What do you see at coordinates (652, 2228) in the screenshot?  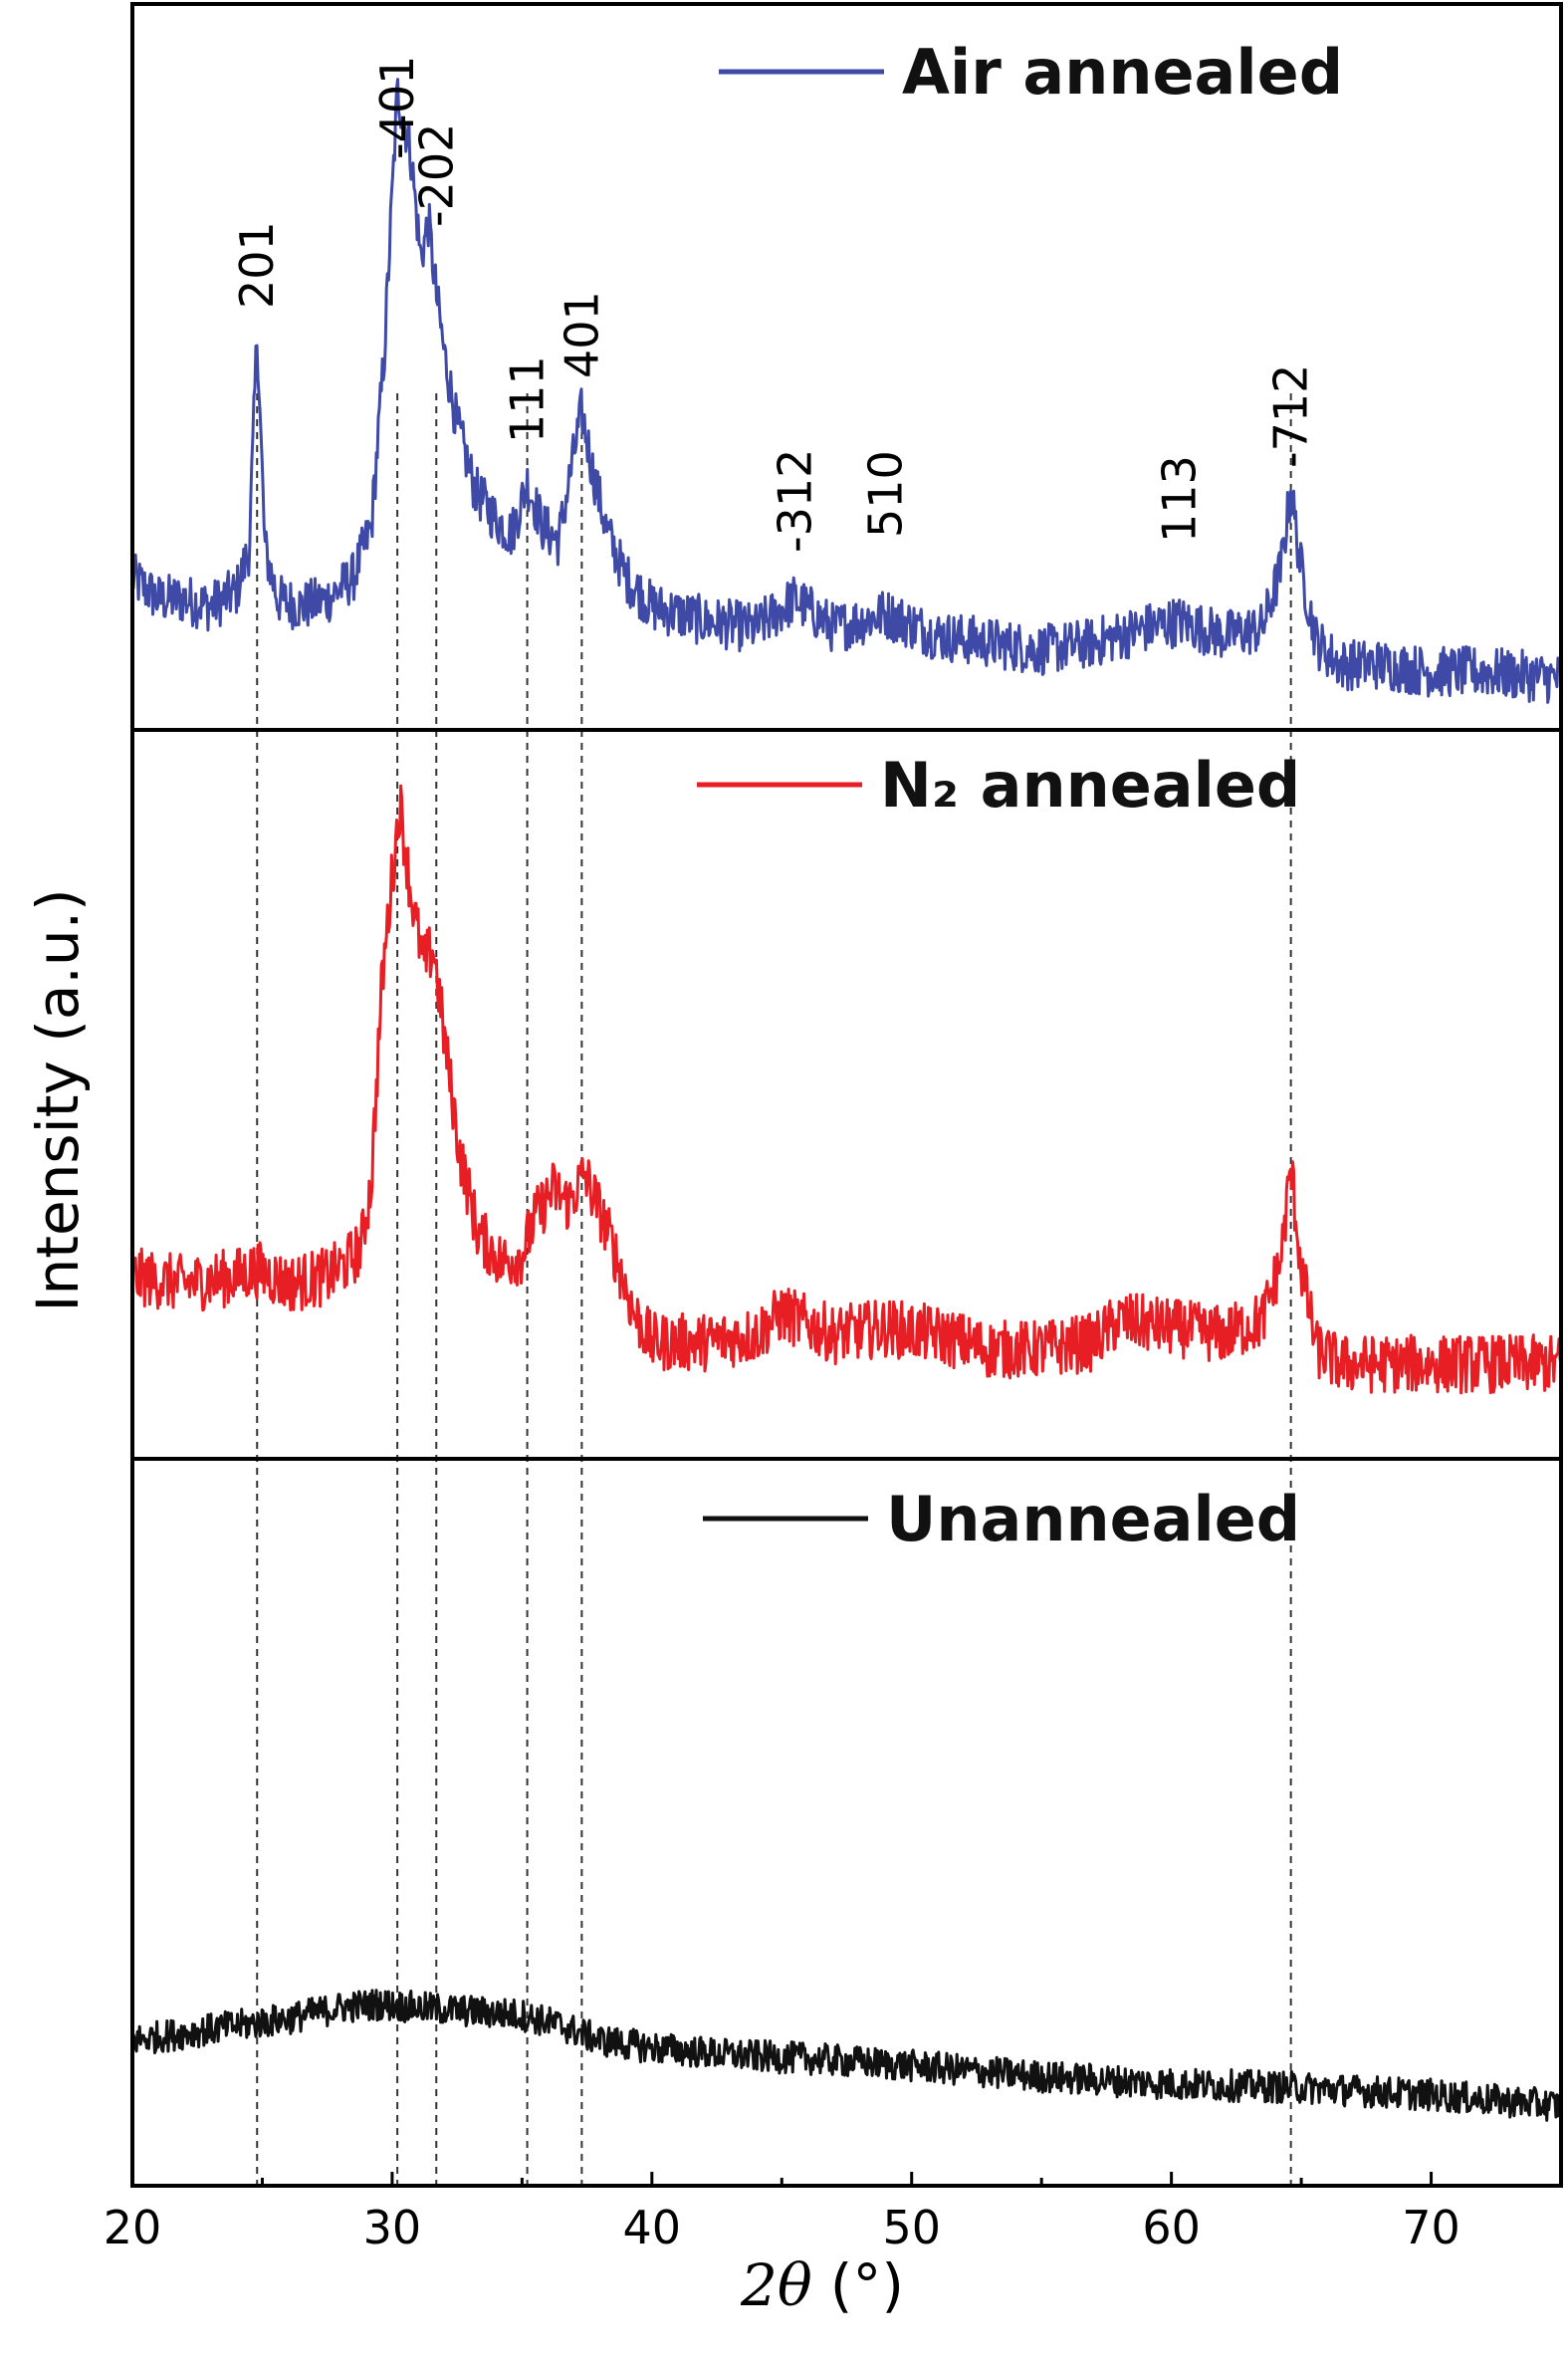 I see `x-tick-label-2: 40` at bounding box center [652, 2228].